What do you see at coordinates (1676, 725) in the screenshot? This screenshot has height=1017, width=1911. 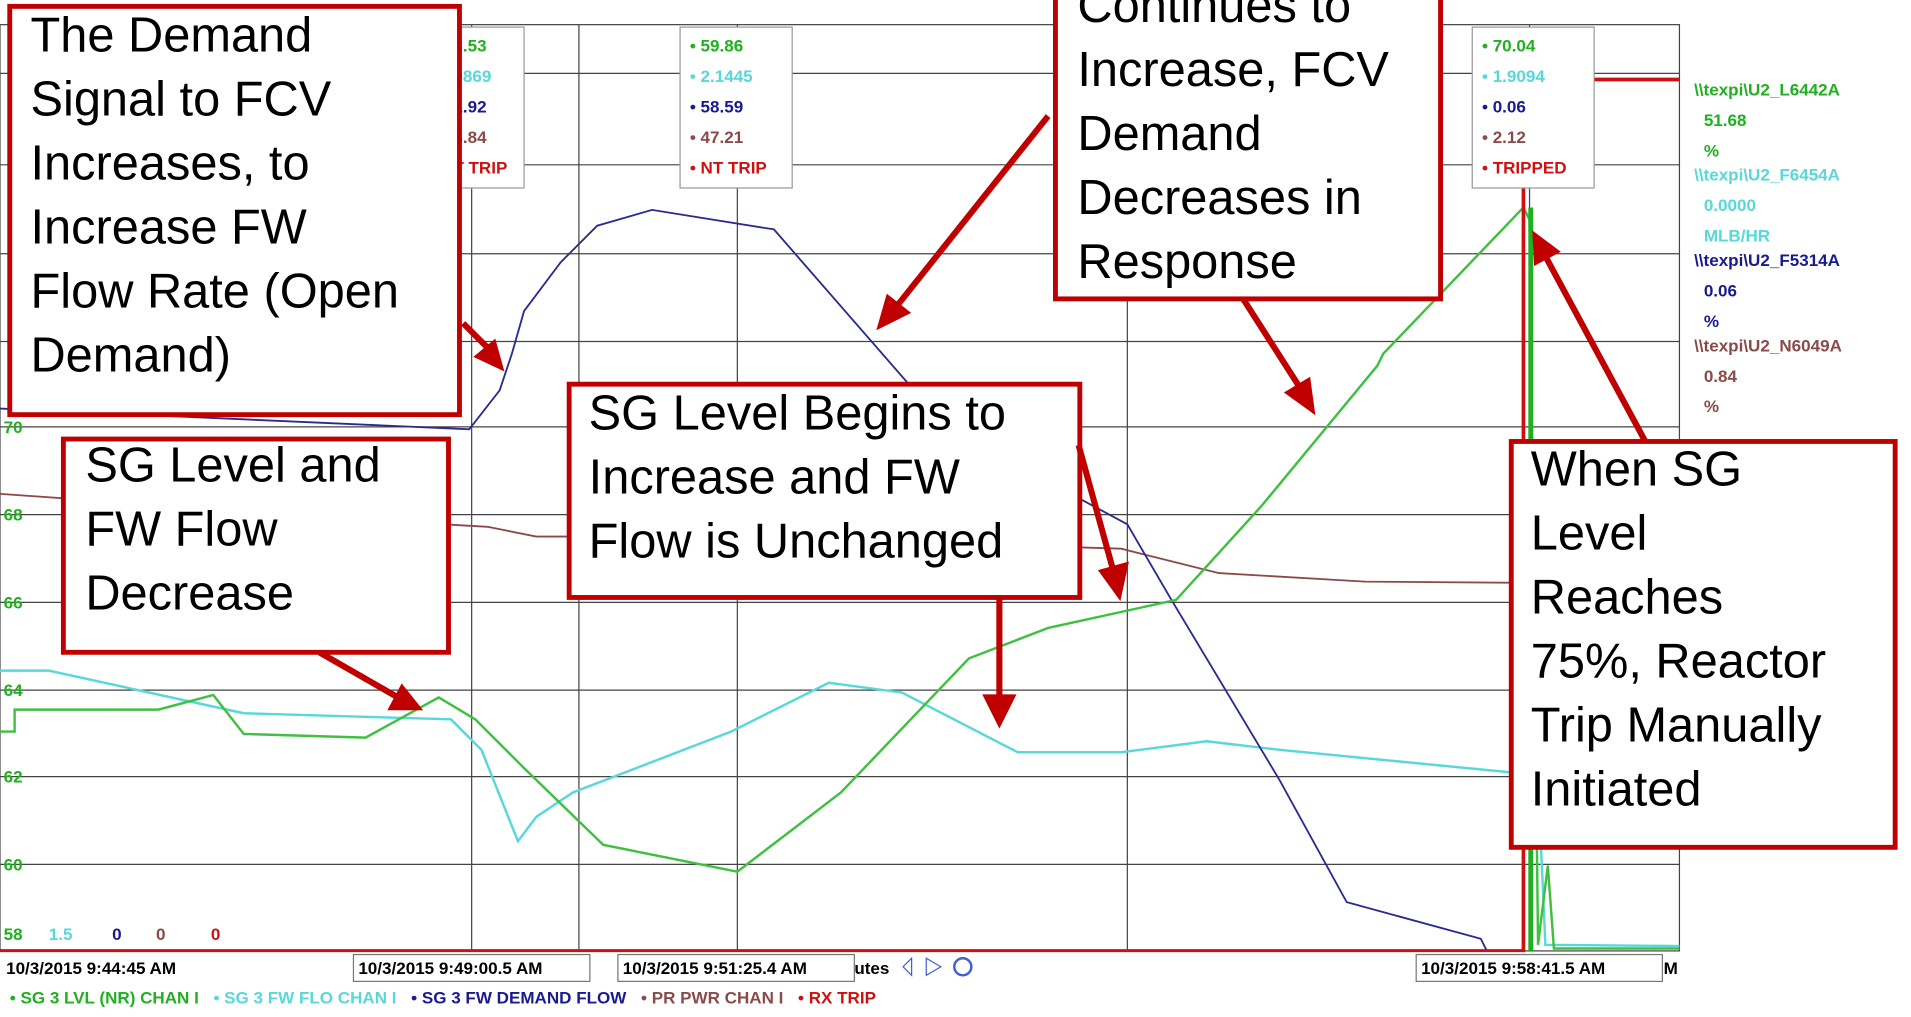 I see `annotation-line: Trip Manually` at bounding box center [1676, 725].